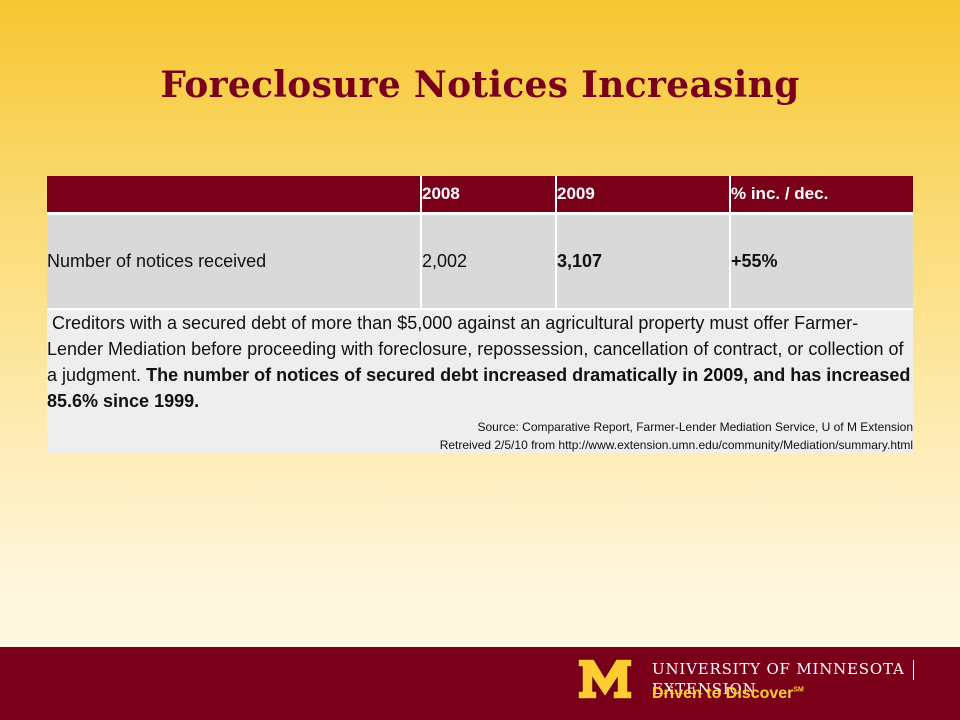  What do you see at coordinates (778, 669) in the screenshot?
I see `university-name: UNIVERSITY OF MINNESOTA` at bounding box center [778, 669].